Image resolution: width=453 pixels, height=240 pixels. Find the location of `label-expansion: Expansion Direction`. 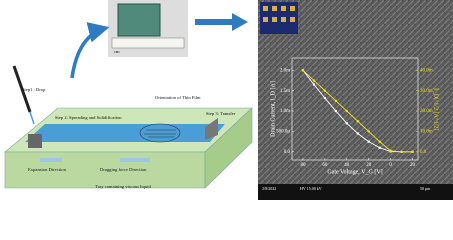

label-expansion: Expansion Direction is located at coordinates (47, 169).